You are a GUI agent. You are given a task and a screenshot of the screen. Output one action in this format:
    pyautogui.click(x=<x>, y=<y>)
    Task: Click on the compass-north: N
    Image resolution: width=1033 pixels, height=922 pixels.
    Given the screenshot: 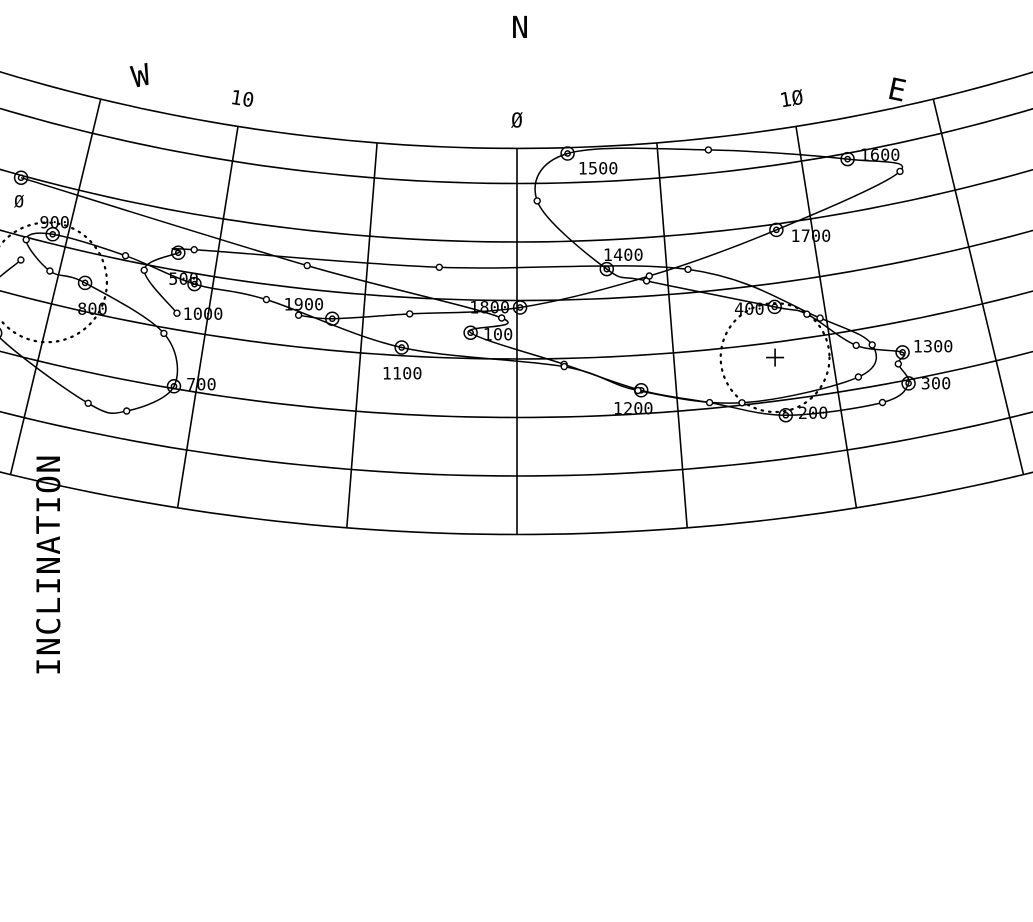 What is the action you would take?
    pyautogui.click(x=520, y=28)
    